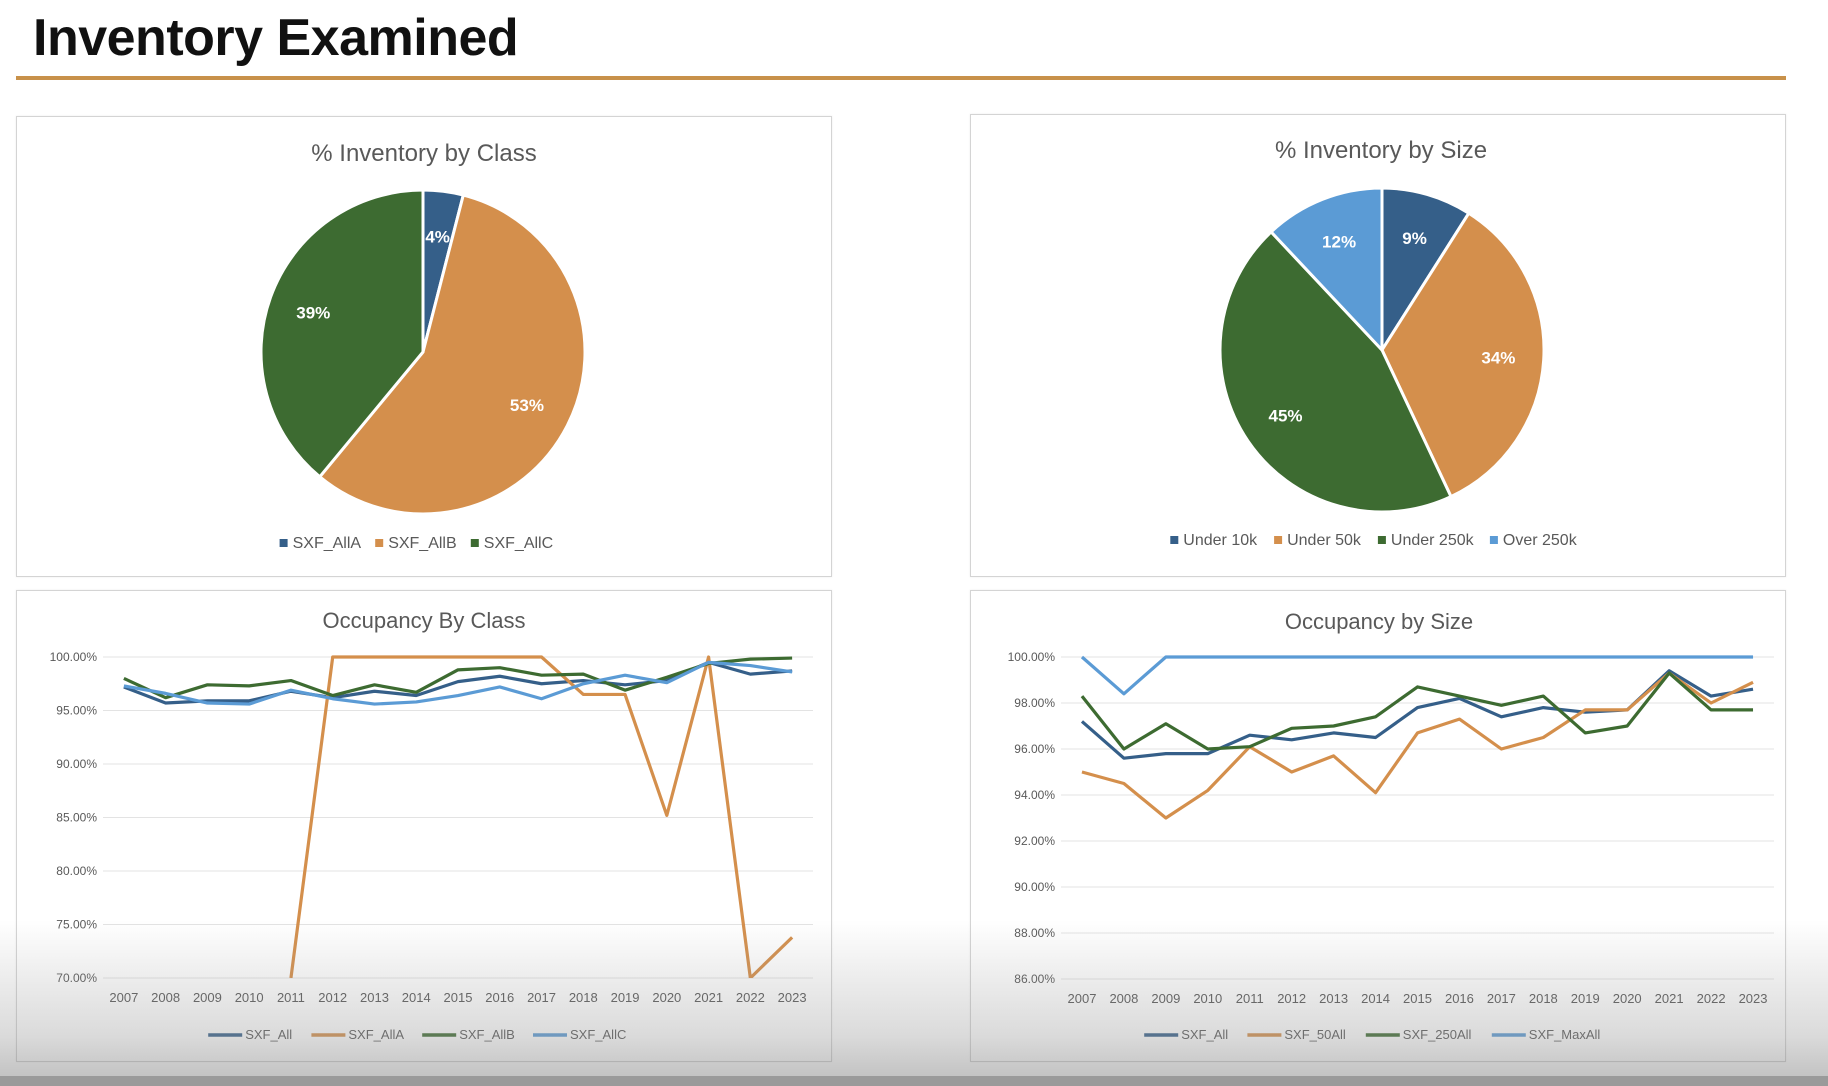 This screenshot has width=1828, height=1086. Describe the element at coordinates (1417, 711) in the screenshot. I see `series-line-sxf-250all` at that location.